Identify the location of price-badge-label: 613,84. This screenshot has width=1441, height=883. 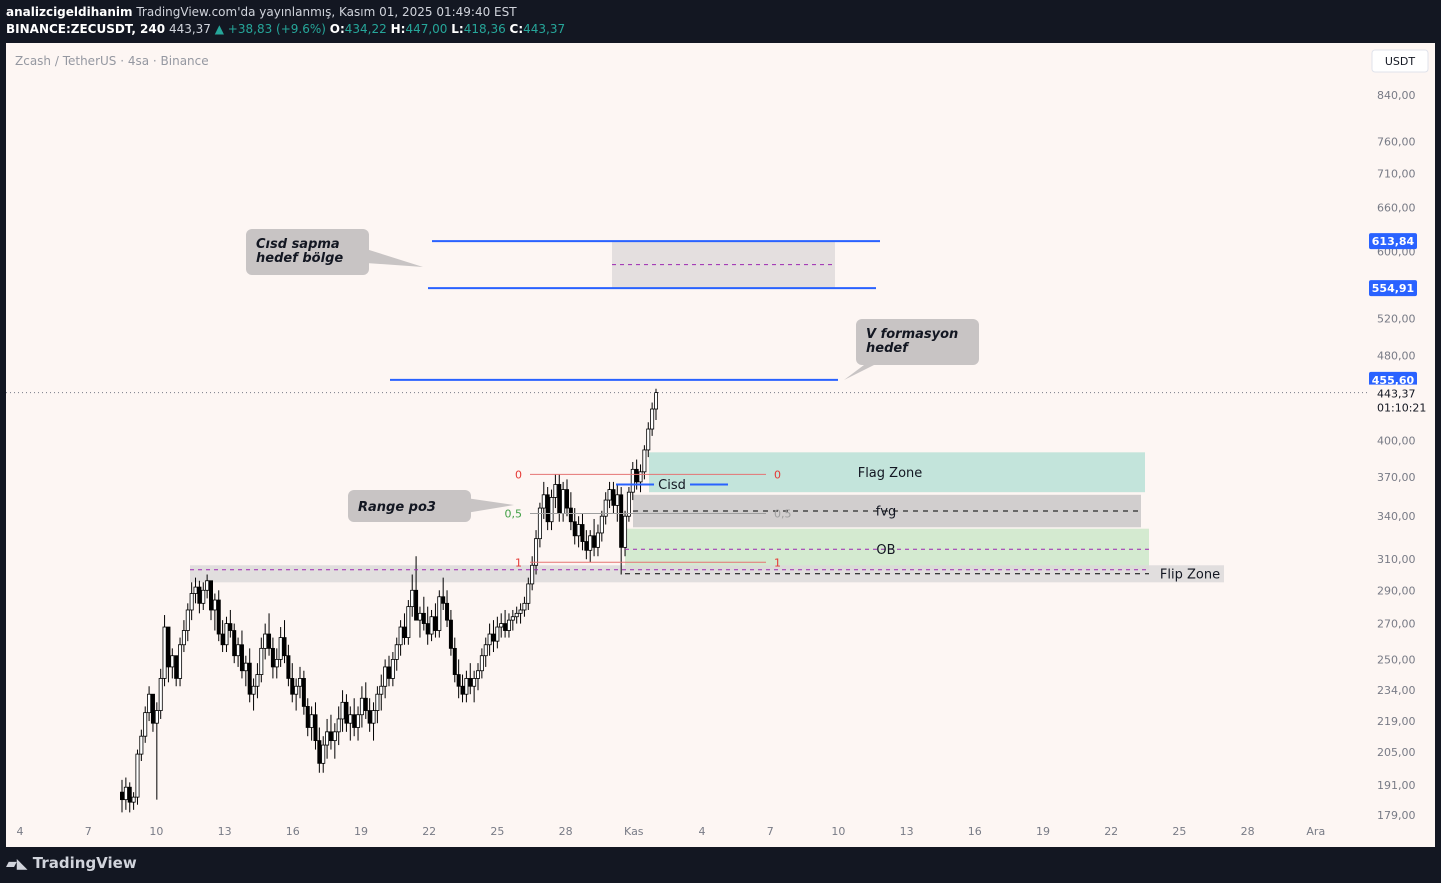
(1393, 241).